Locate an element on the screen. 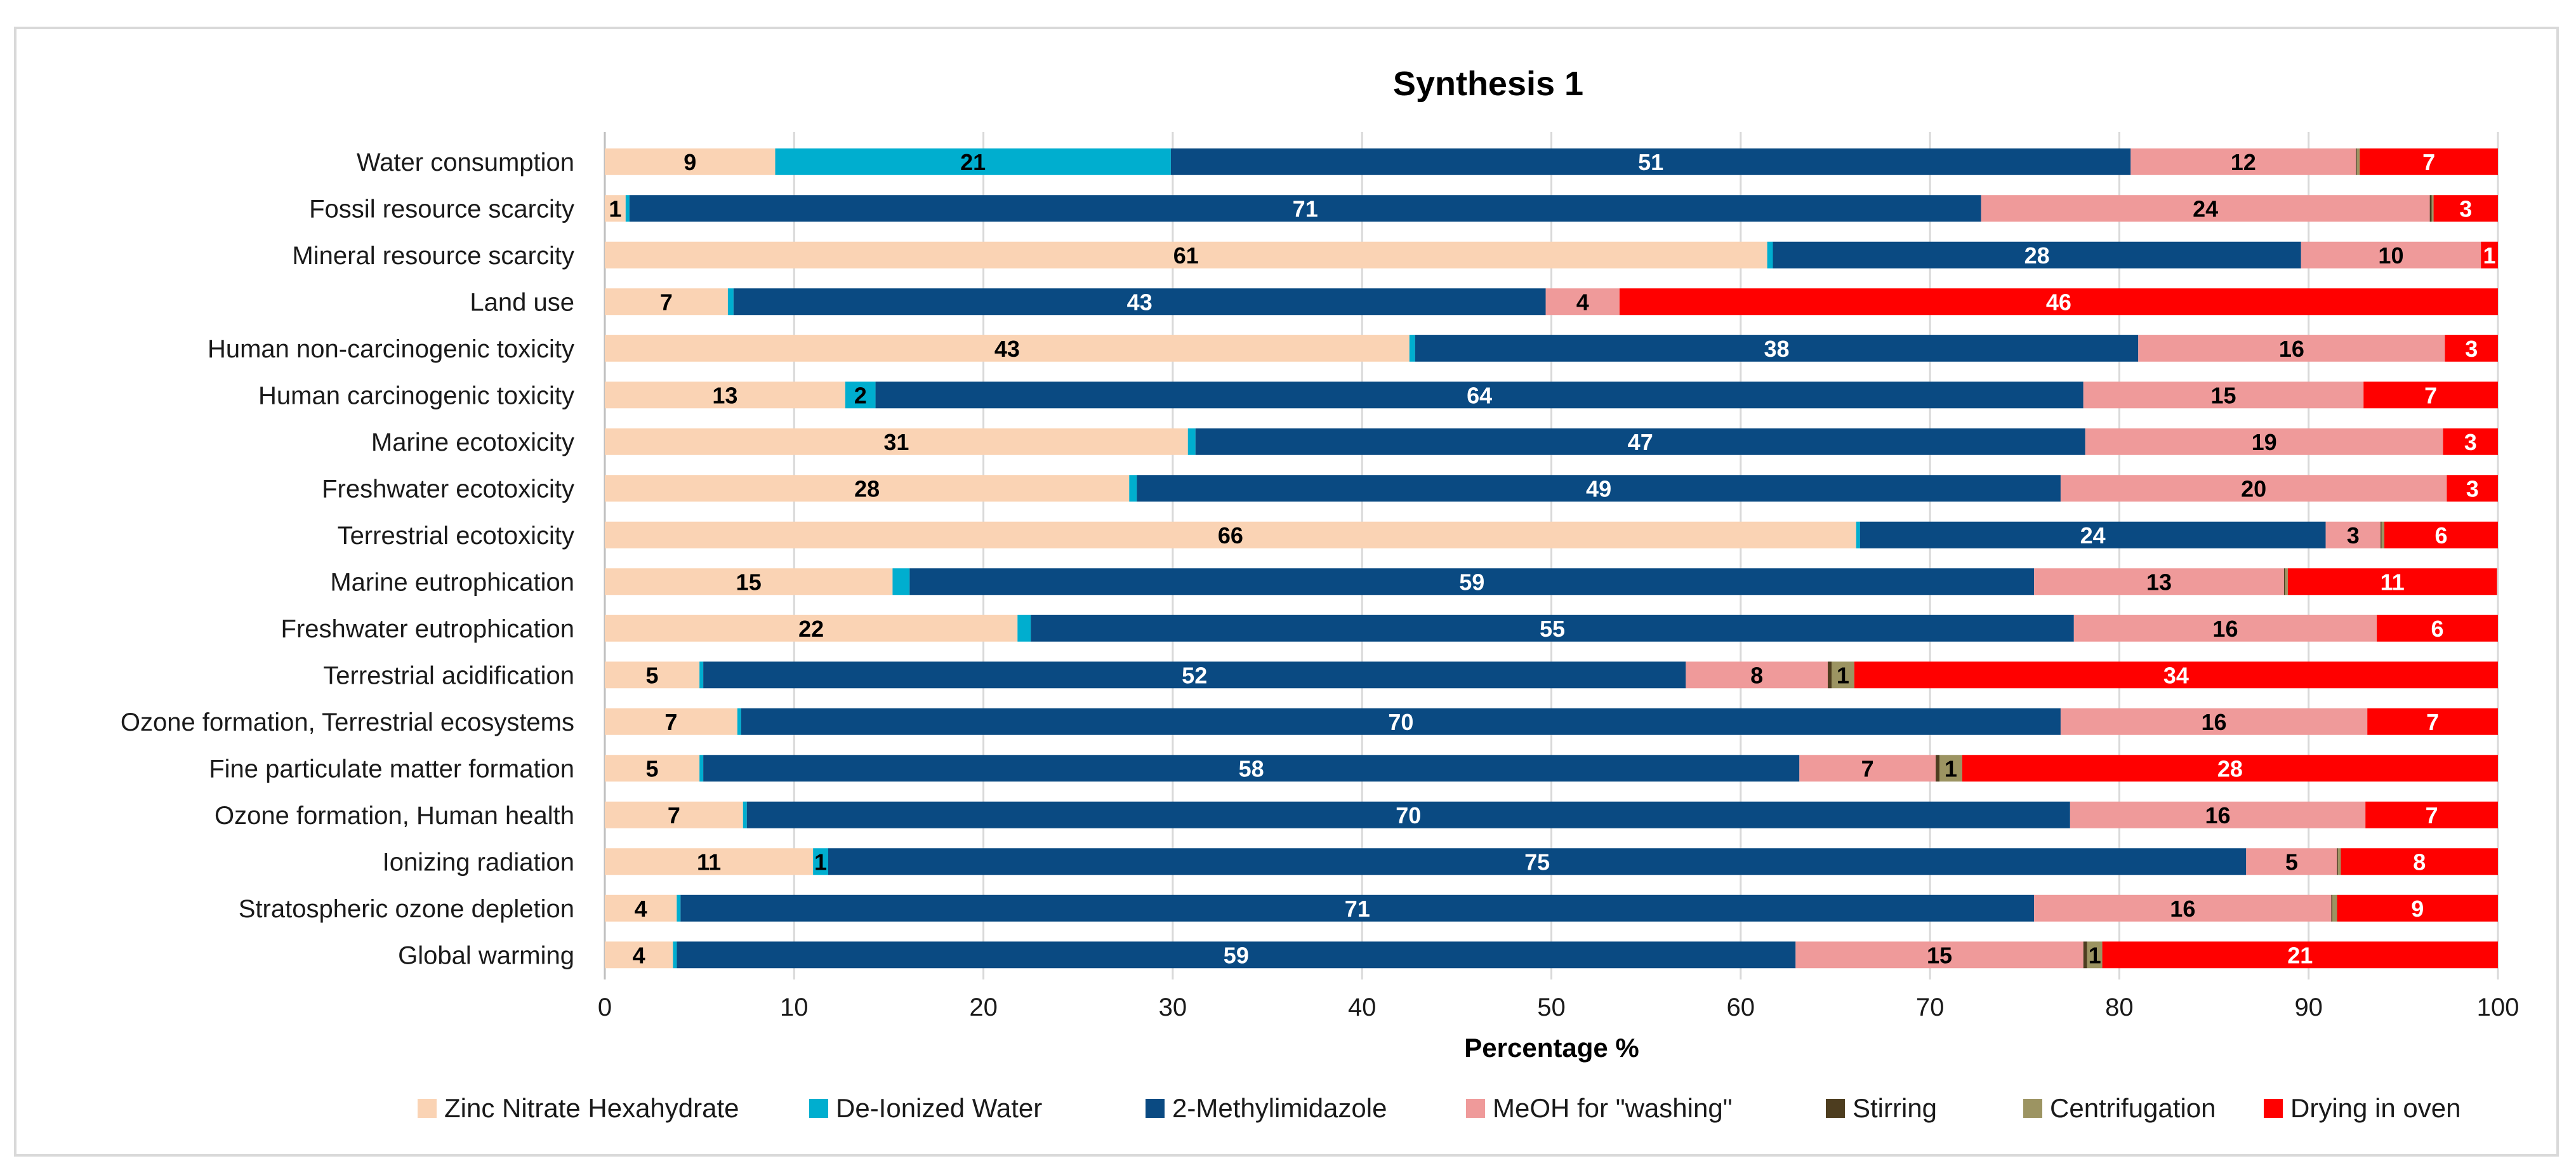 This screenshot has height=1175, width=2576. legend-swatch-drying-in-oven is located at coordinates (2273, 1108).